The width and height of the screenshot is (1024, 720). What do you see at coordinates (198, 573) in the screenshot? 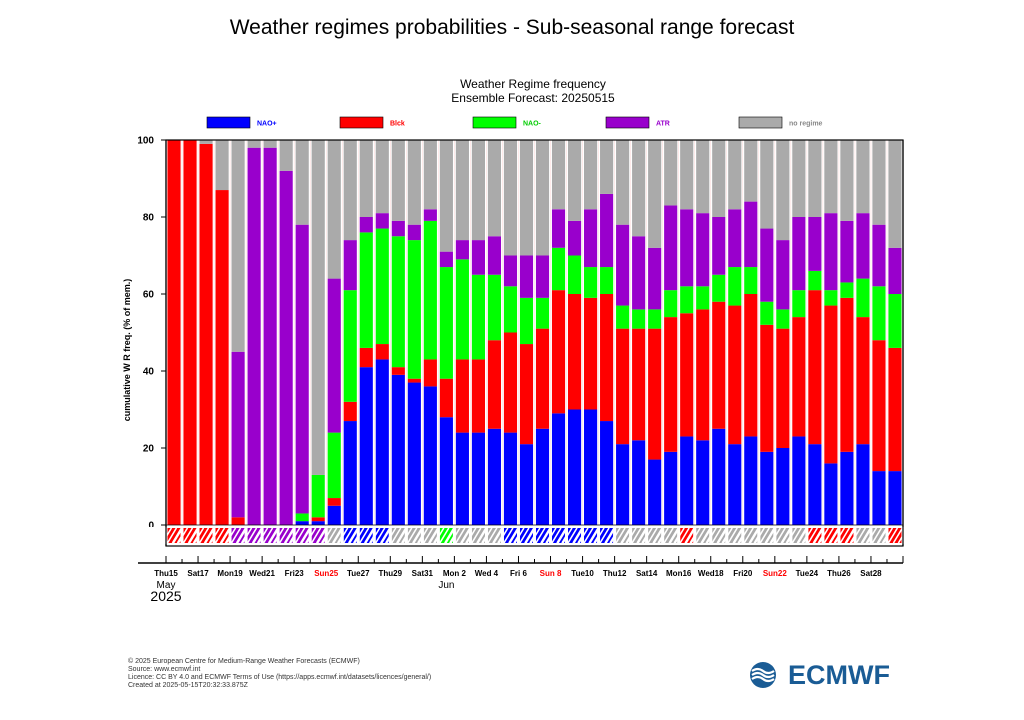
I see `x-tick-label: Sat17` at bounding box center [198, 573].